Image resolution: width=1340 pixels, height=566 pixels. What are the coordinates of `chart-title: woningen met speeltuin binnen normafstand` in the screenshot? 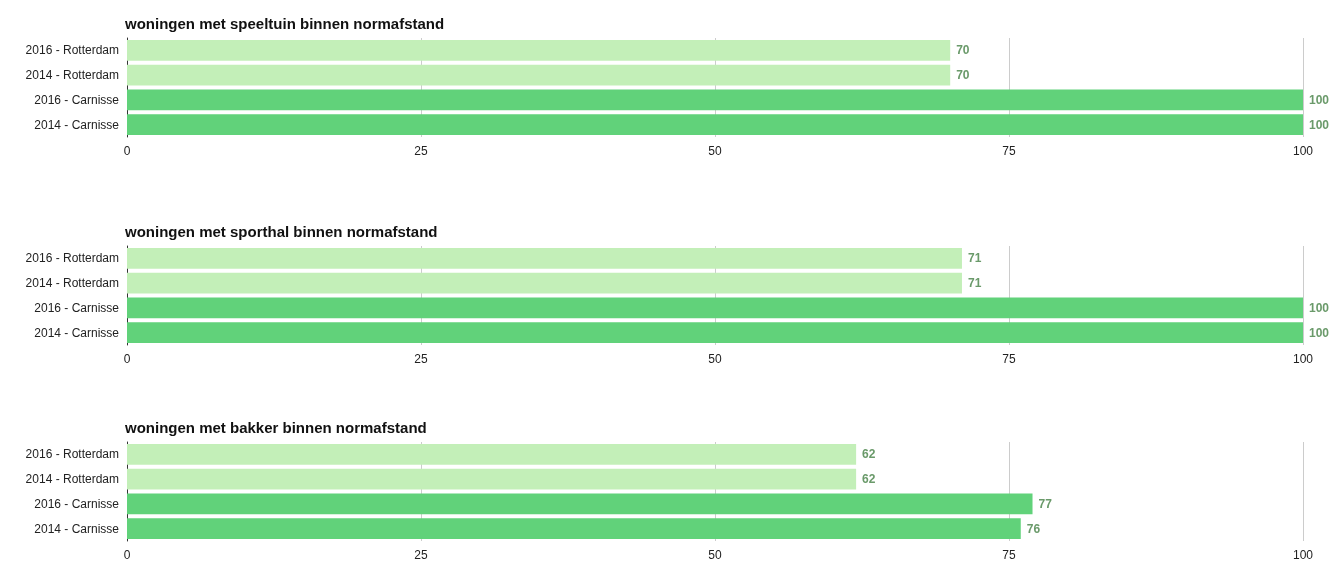 It's located at (284, 23).